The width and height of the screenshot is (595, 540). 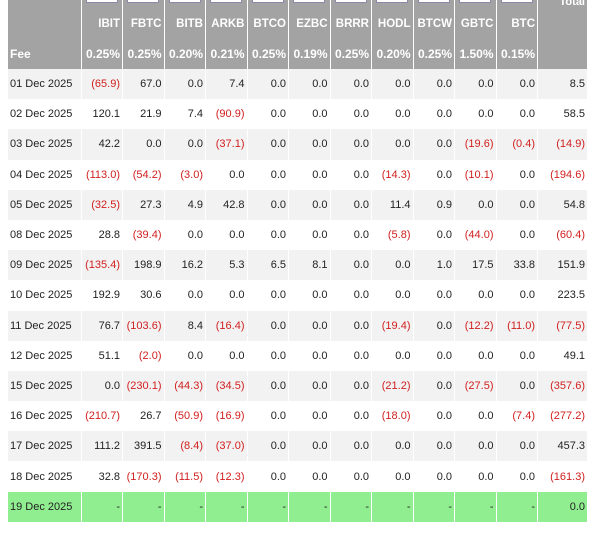 I want to click on total-cell: (357.6), so click(x=562, y=386).